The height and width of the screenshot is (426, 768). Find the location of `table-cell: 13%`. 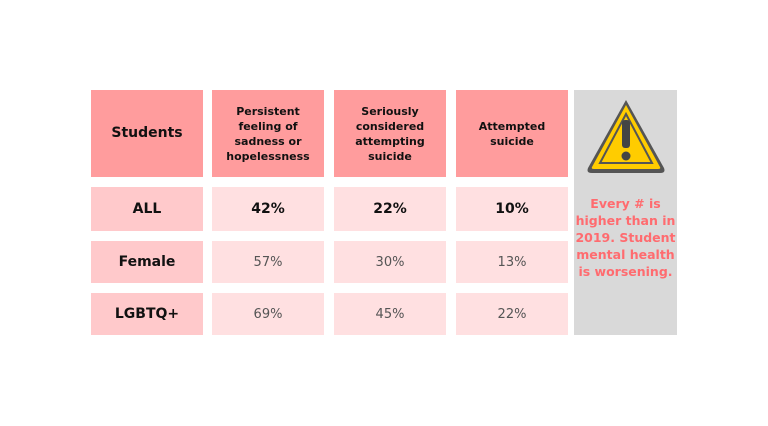

table-cell: 13% is located at coordinates (512, 262).